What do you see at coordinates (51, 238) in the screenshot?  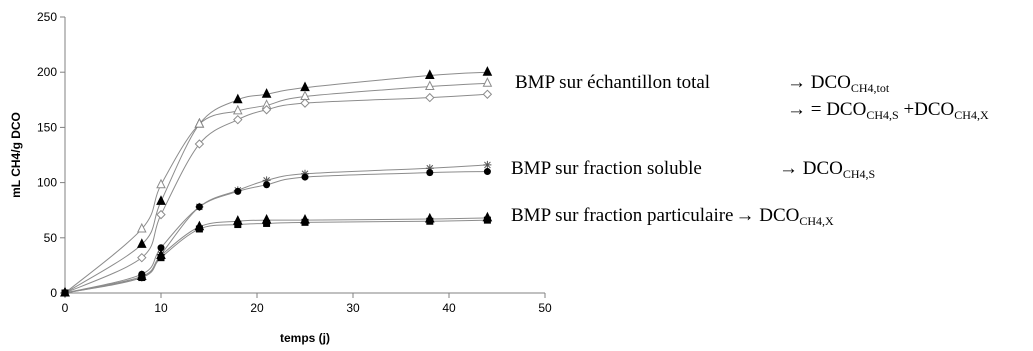 I see `y-tick-label: 50` at bounding box center [51, 238].